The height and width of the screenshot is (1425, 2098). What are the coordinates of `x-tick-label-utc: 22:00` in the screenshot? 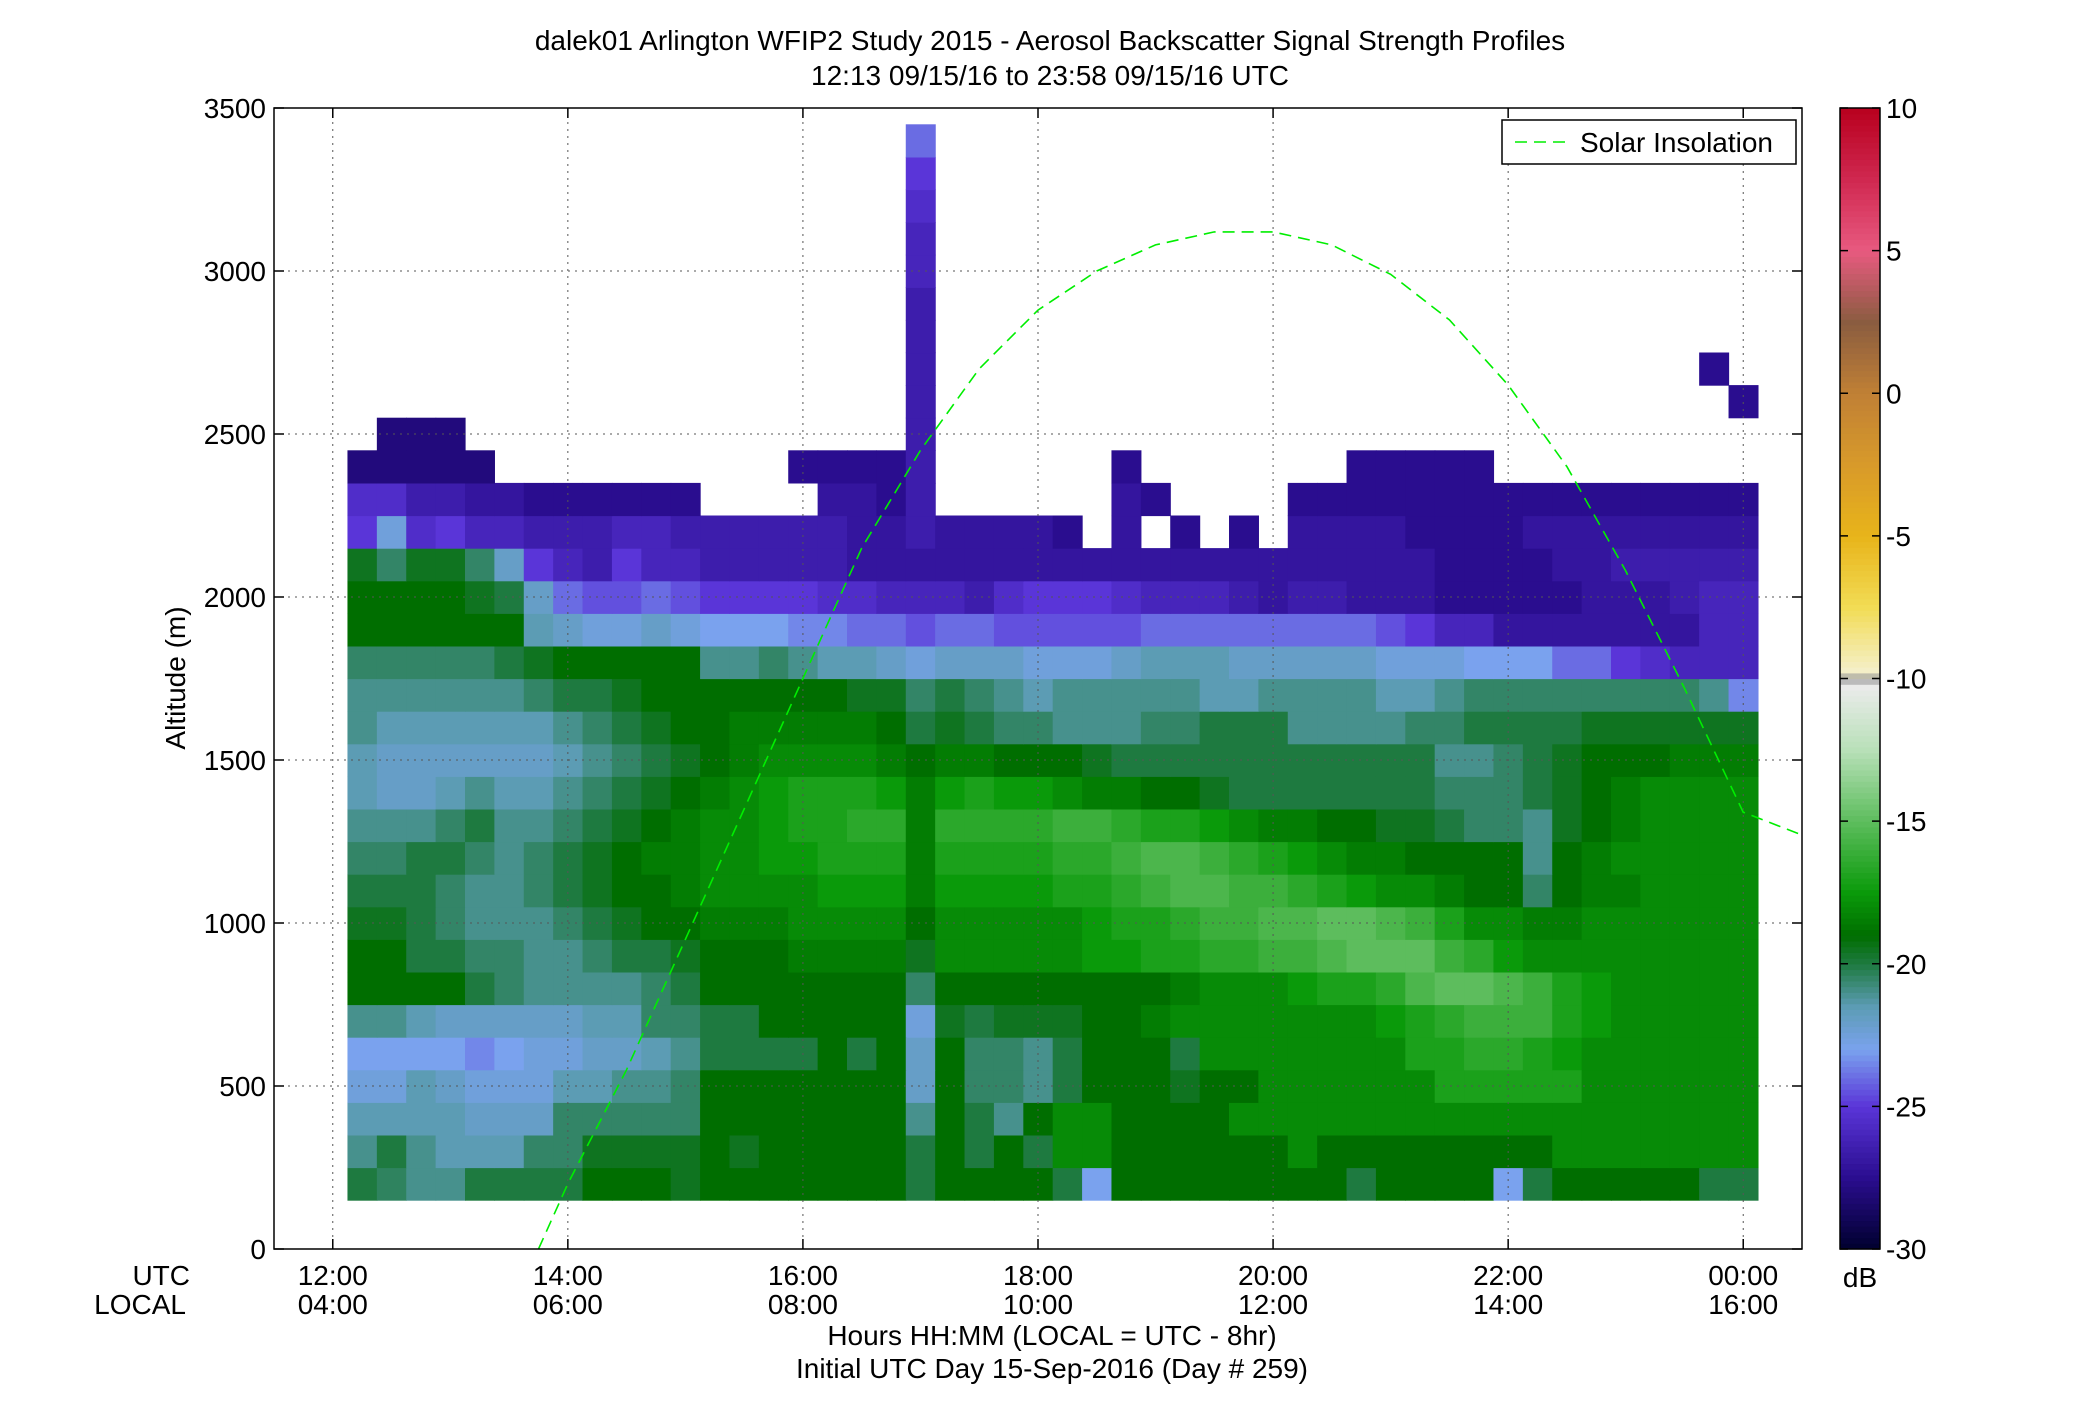 It's located at (1508, 1275).